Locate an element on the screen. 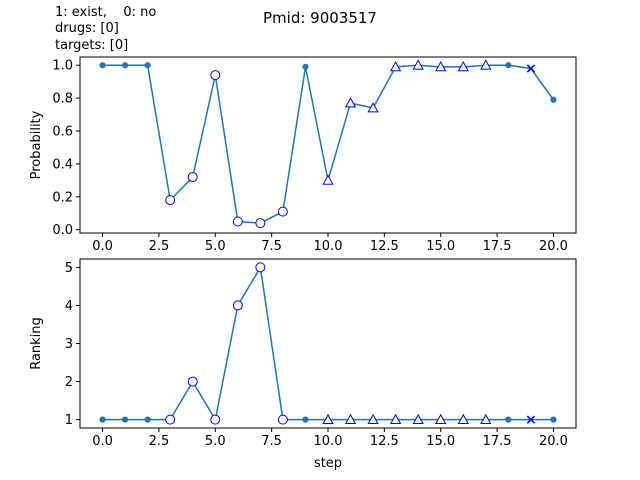  probability-x-tick-label: 10.0 is located at coordinates (328, 246).